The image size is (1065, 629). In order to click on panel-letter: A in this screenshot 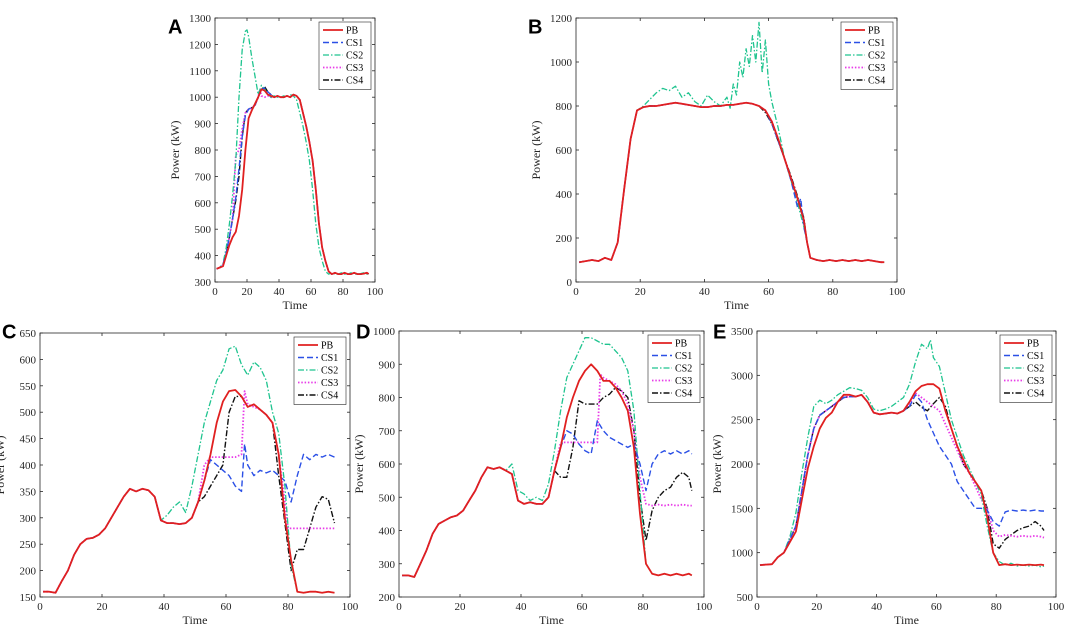, I will do `click(175, 28)`.